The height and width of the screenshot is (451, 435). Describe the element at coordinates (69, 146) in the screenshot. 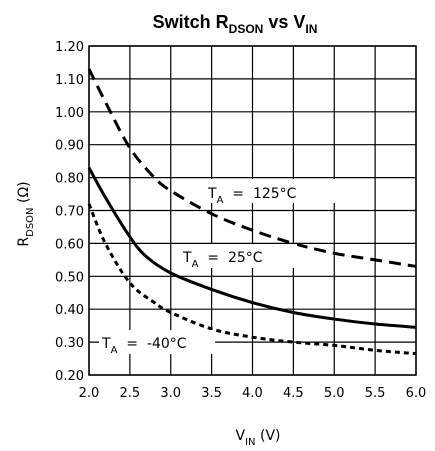

I see `y-tick-label-7: 0.90` at that location.